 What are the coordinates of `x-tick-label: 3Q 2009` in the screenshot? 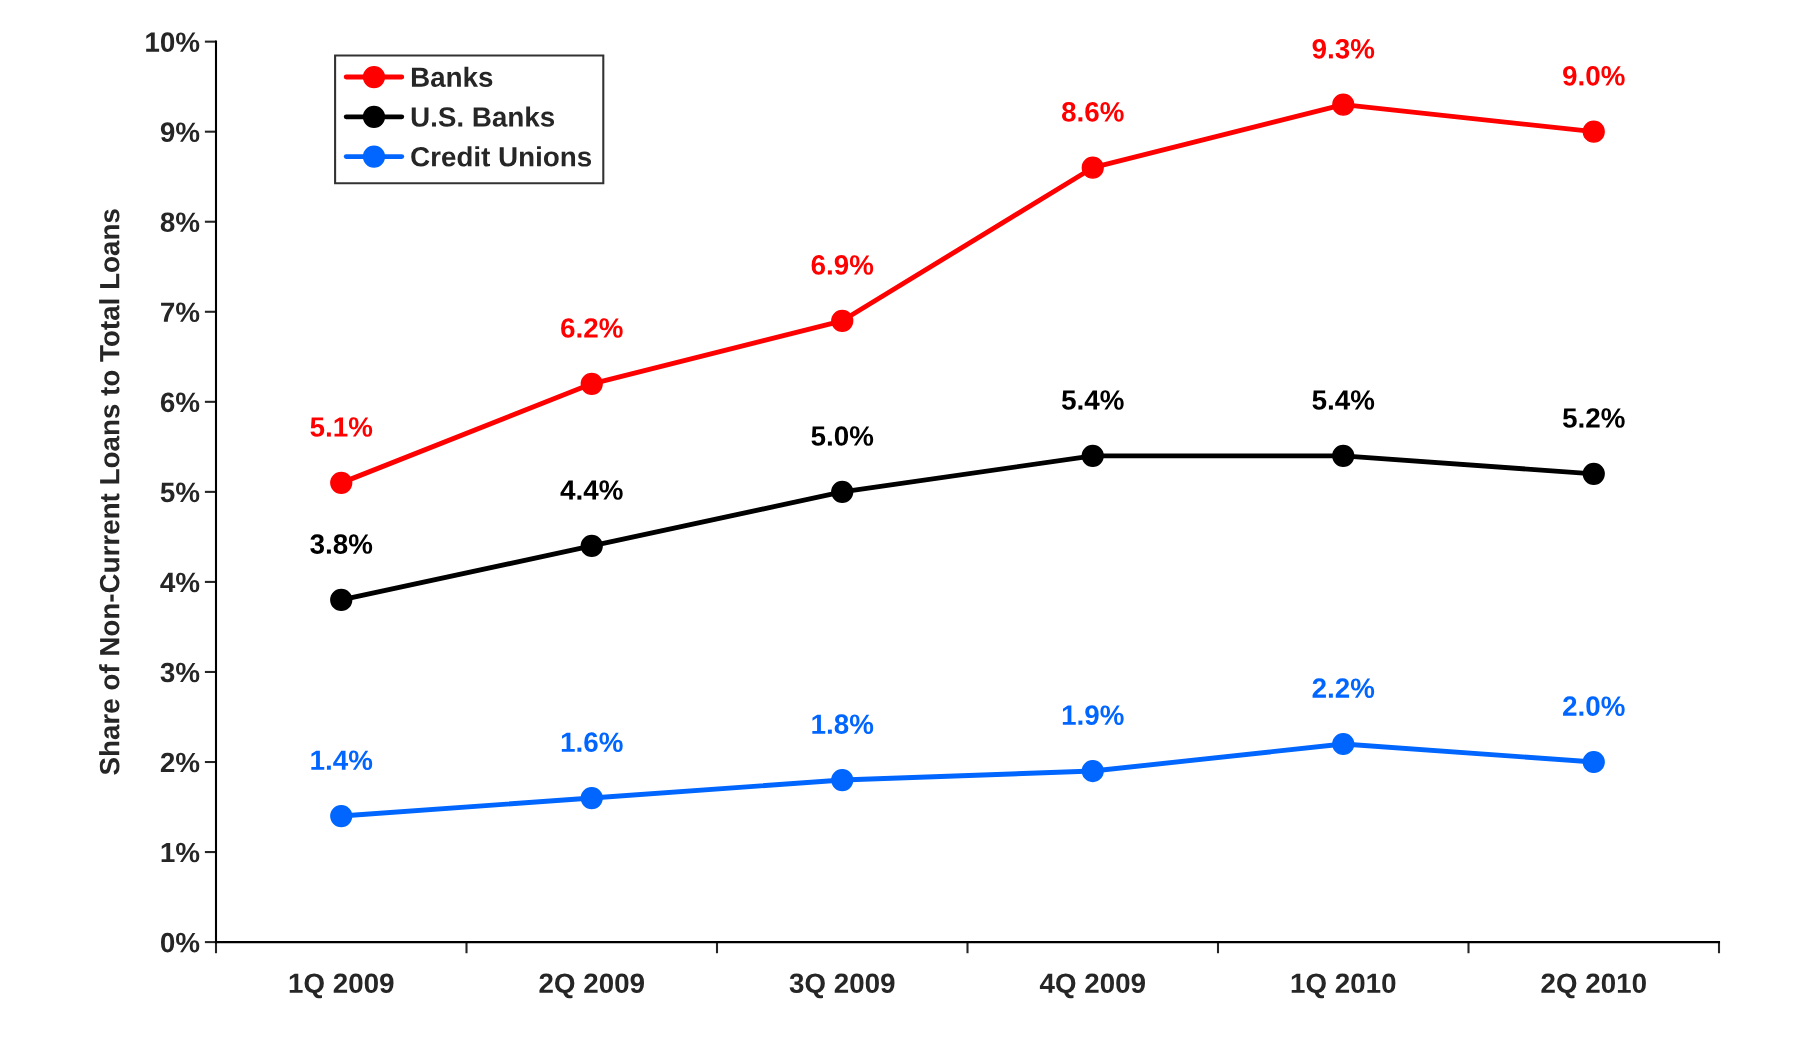 It's located at (842, 986).